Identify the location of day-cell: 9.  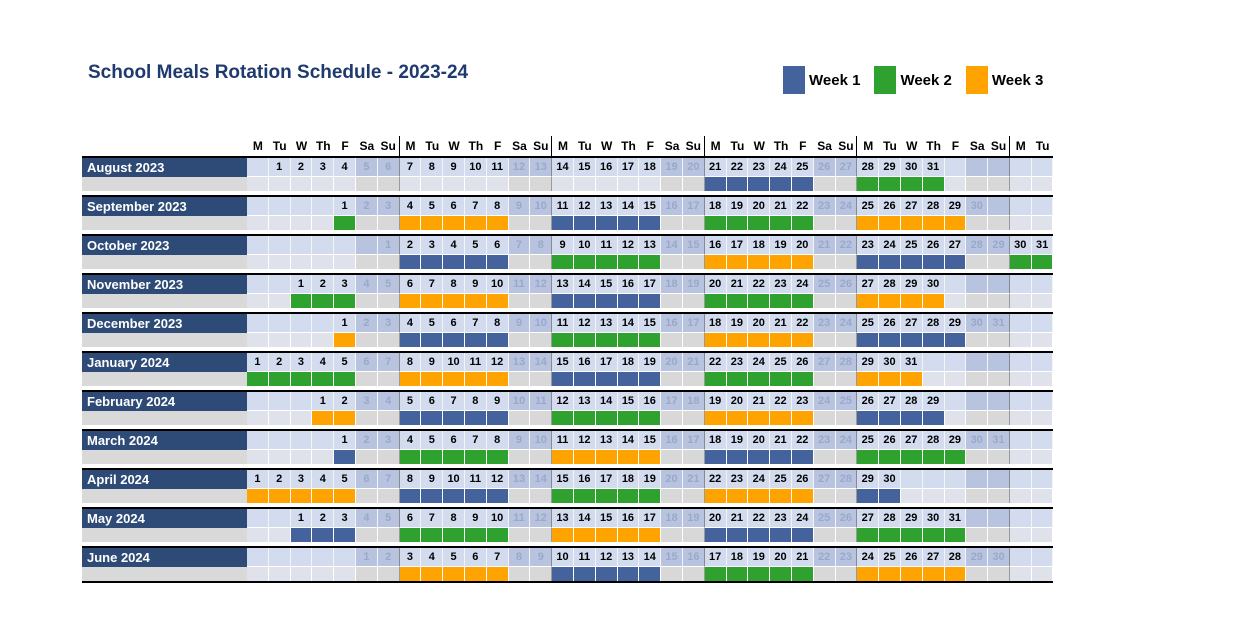
(519, 323).